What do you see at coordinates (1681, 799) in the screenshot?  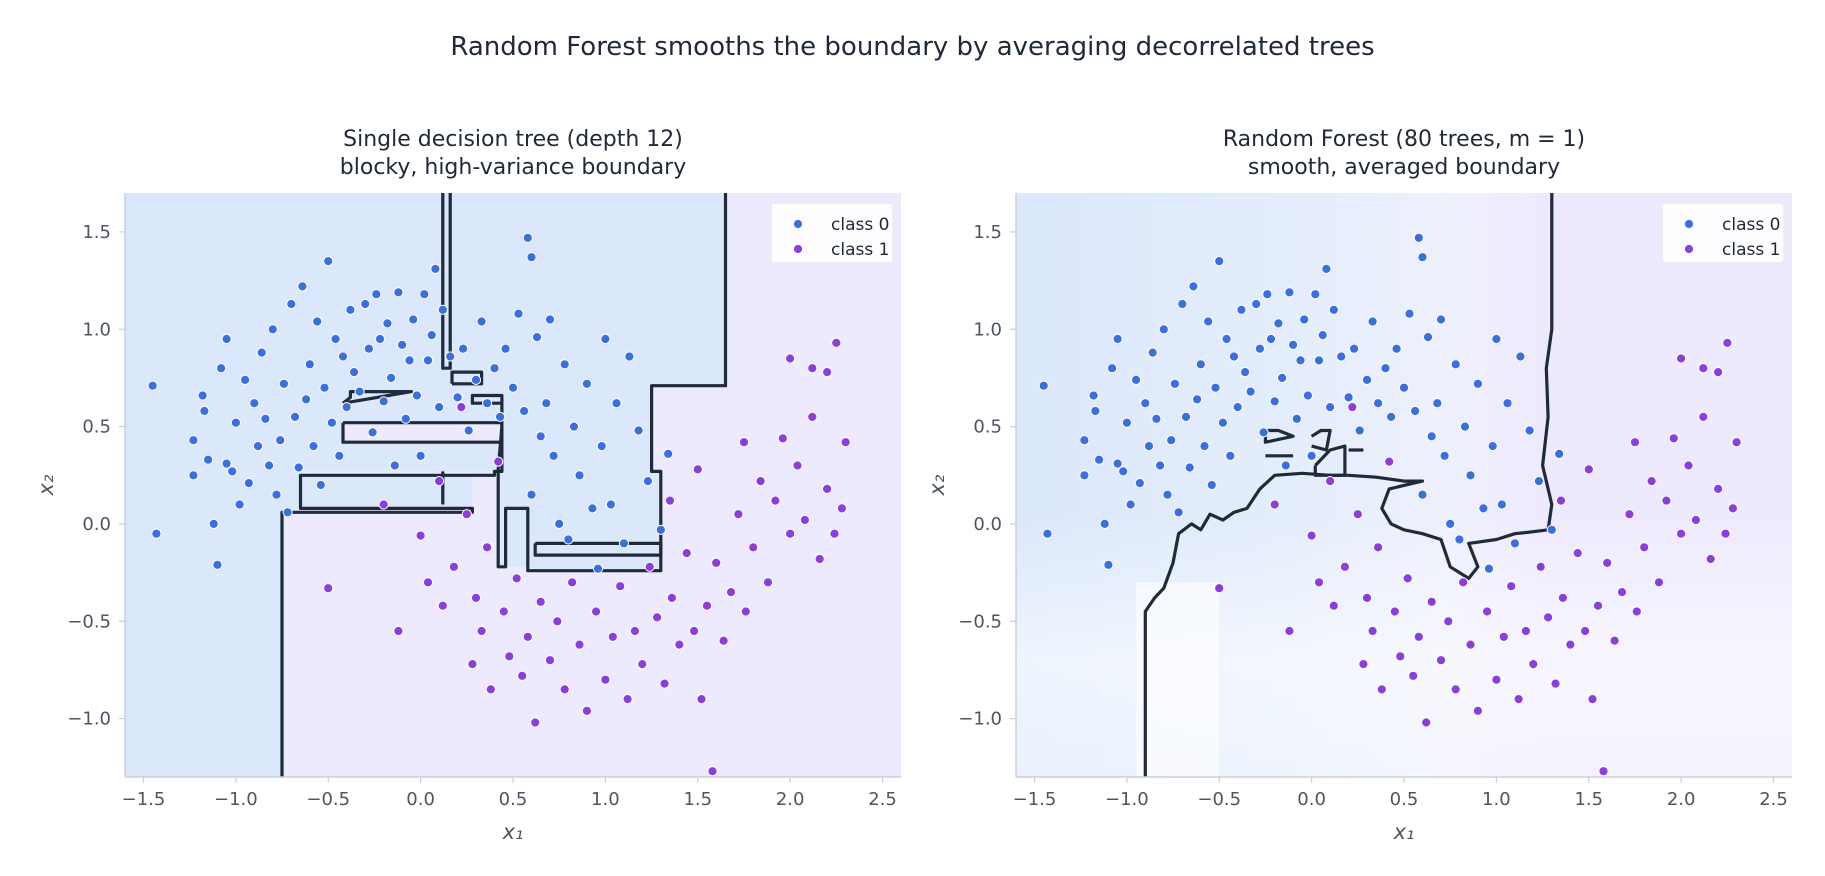 I see `x-tick-label: 2.0` at bounding box center [1681, 799].